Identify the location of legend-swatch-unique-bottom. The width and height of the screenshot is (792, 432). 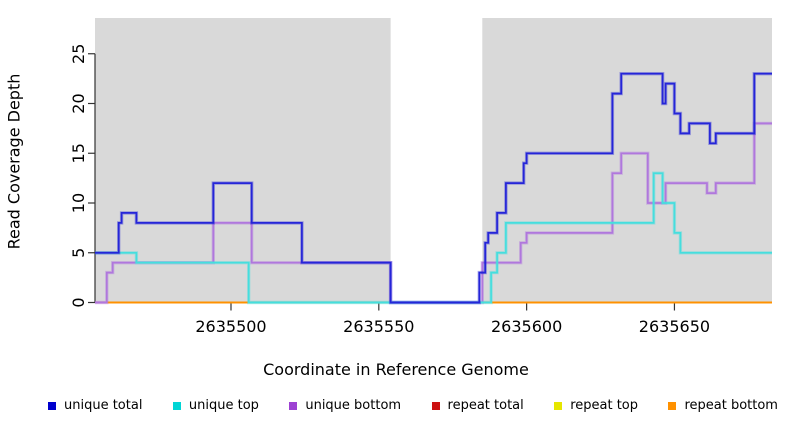
(293, 405).